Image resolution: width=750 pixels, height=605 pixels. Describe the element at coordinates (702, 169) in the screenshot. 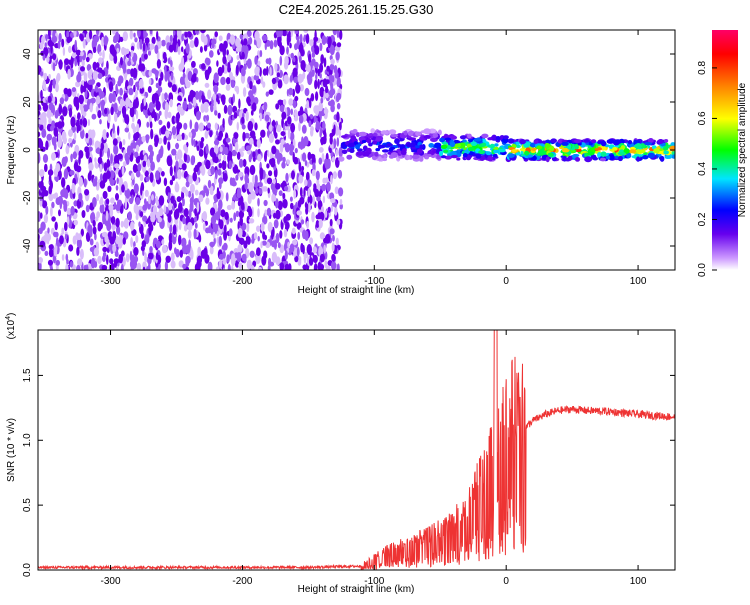

I see `colorbar-tick-label: 0.4` at that location.